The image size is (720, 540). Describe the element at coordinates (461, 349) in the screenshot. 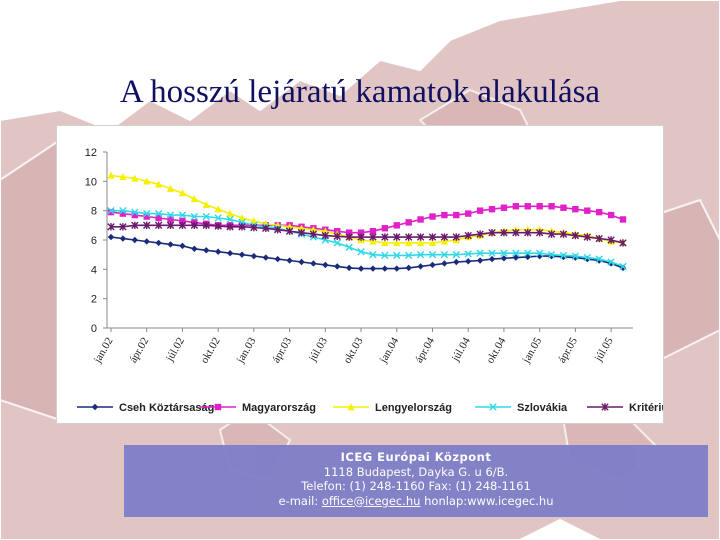

I see `x-tick-label: júl.04` at that location.